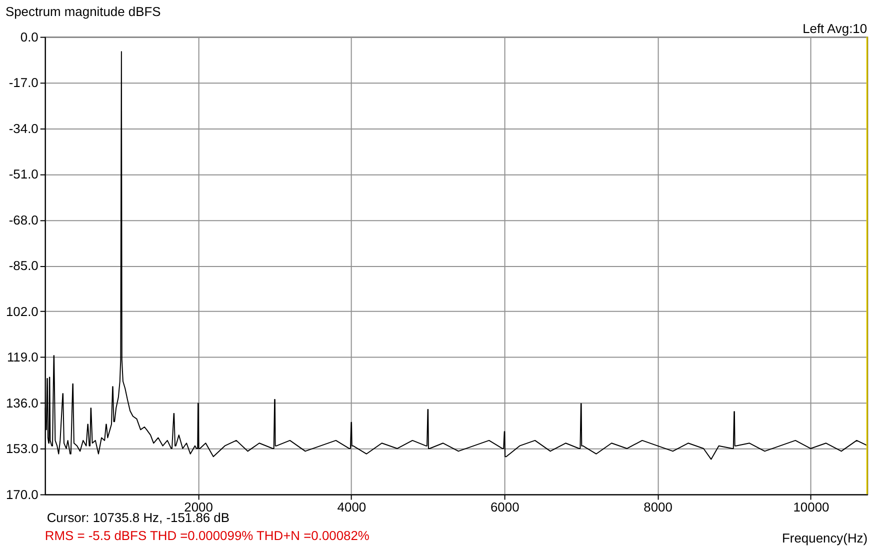 This screenshot has height=560, width=893. Describe the element at coordinates (658, 507) in the screenshot. I see `x-tick-label: 8000` at that location.